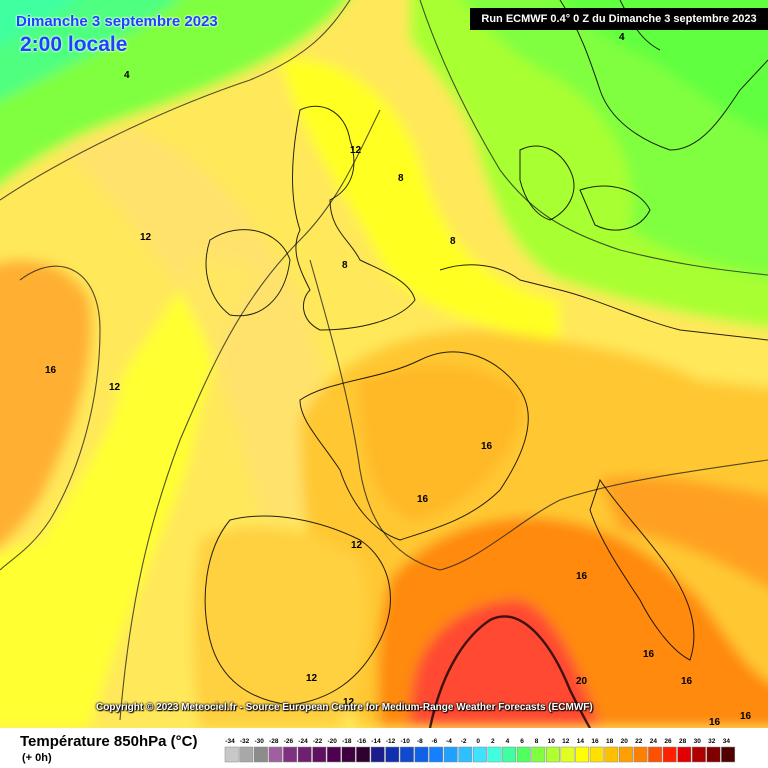  I want to click on scale-label: -4, so click(449, 741).